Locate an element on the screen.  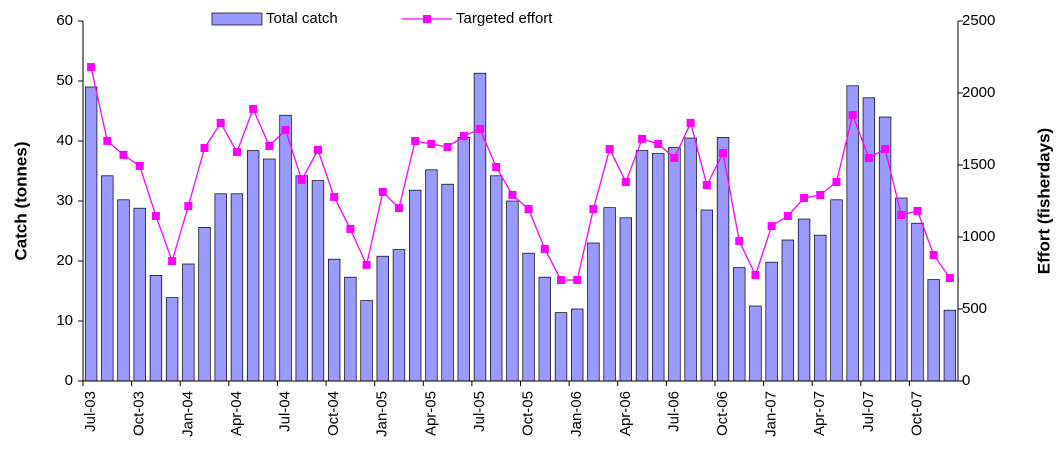
y2-tick-label: 500 is located at coordinates (974, 308).